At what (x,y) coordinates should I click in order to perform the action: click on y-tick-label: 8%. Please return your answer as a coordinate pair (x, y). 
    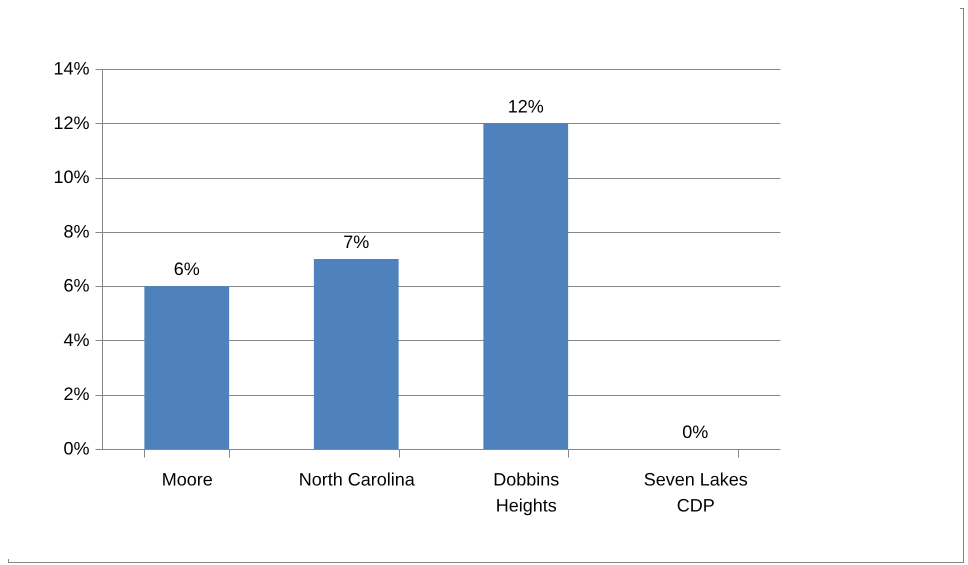
    Looking at the image, I should click on (76, 231).